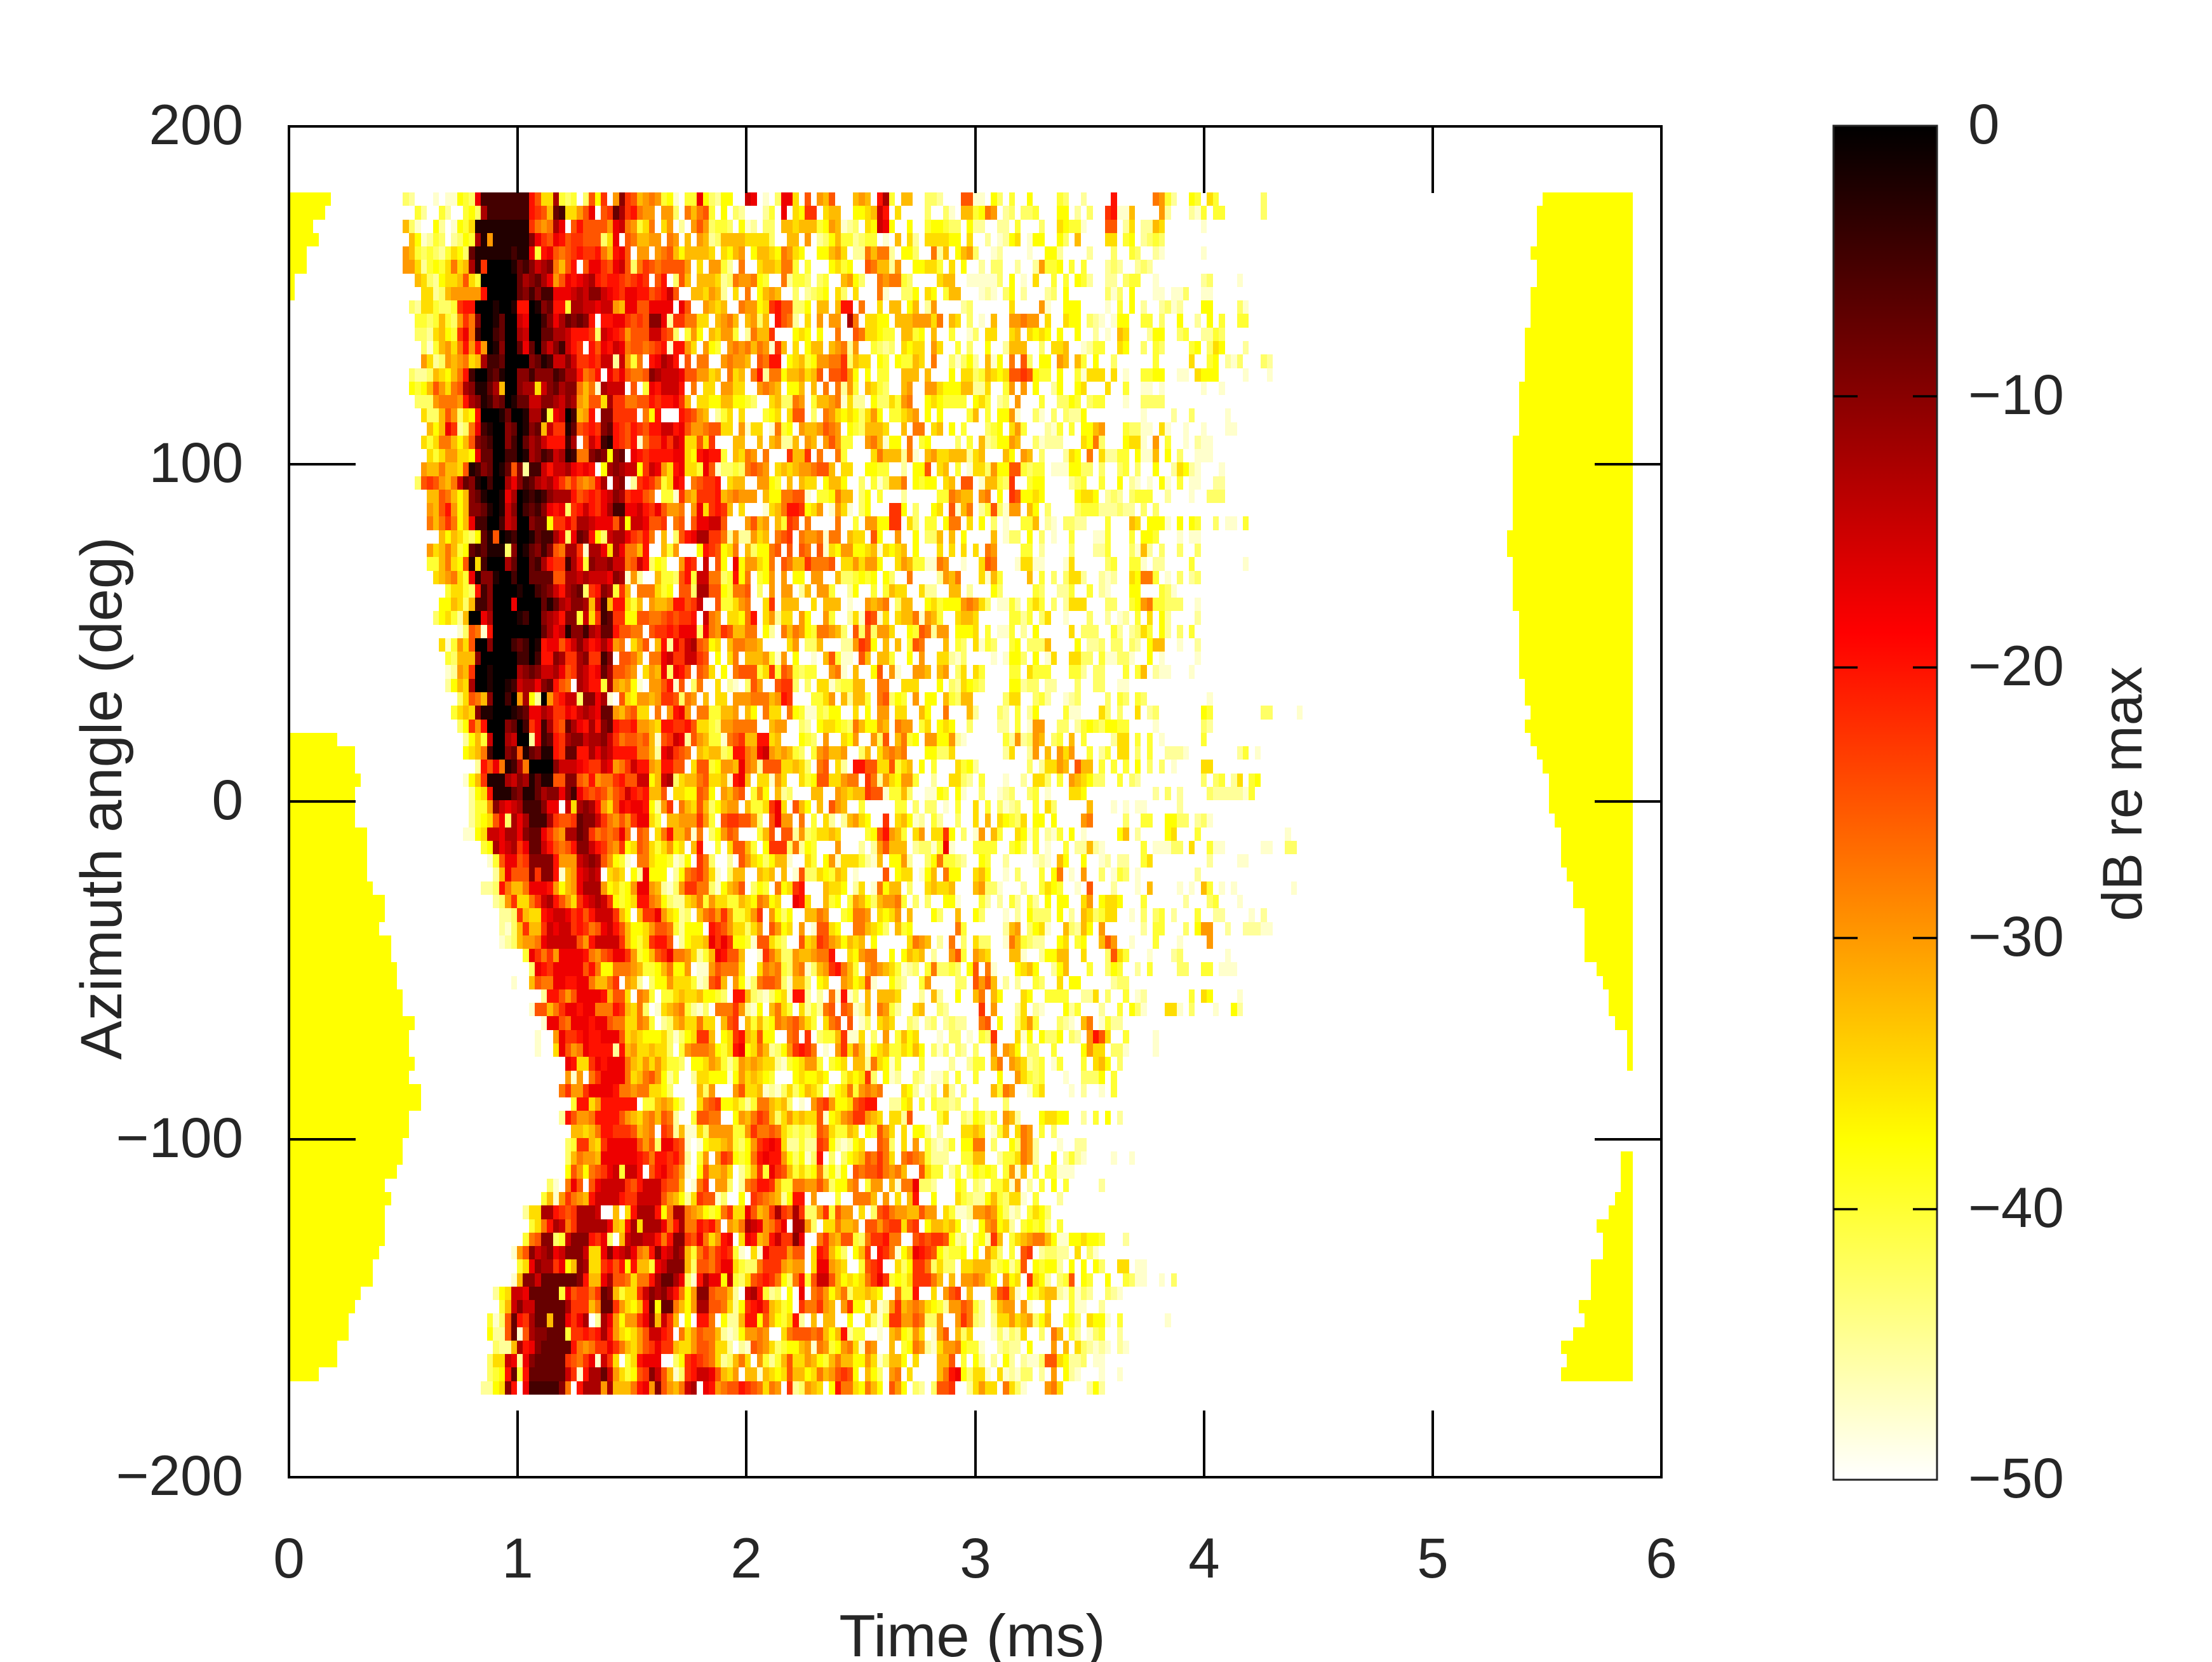  Describe the element at coordinates (179, 1476) in the screenshot. I see `svg-text: −200` at that location.